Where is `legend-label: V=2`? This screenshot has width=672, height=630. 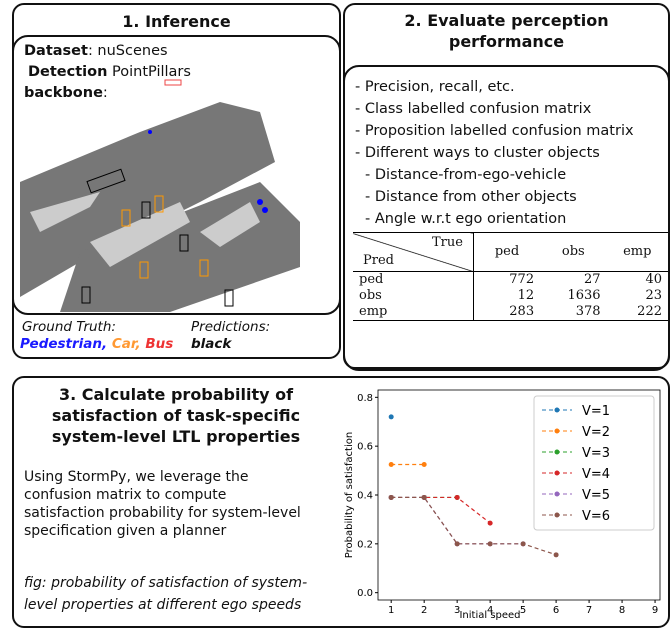
legend-label: V=2 is located at coordinates (596, 432).